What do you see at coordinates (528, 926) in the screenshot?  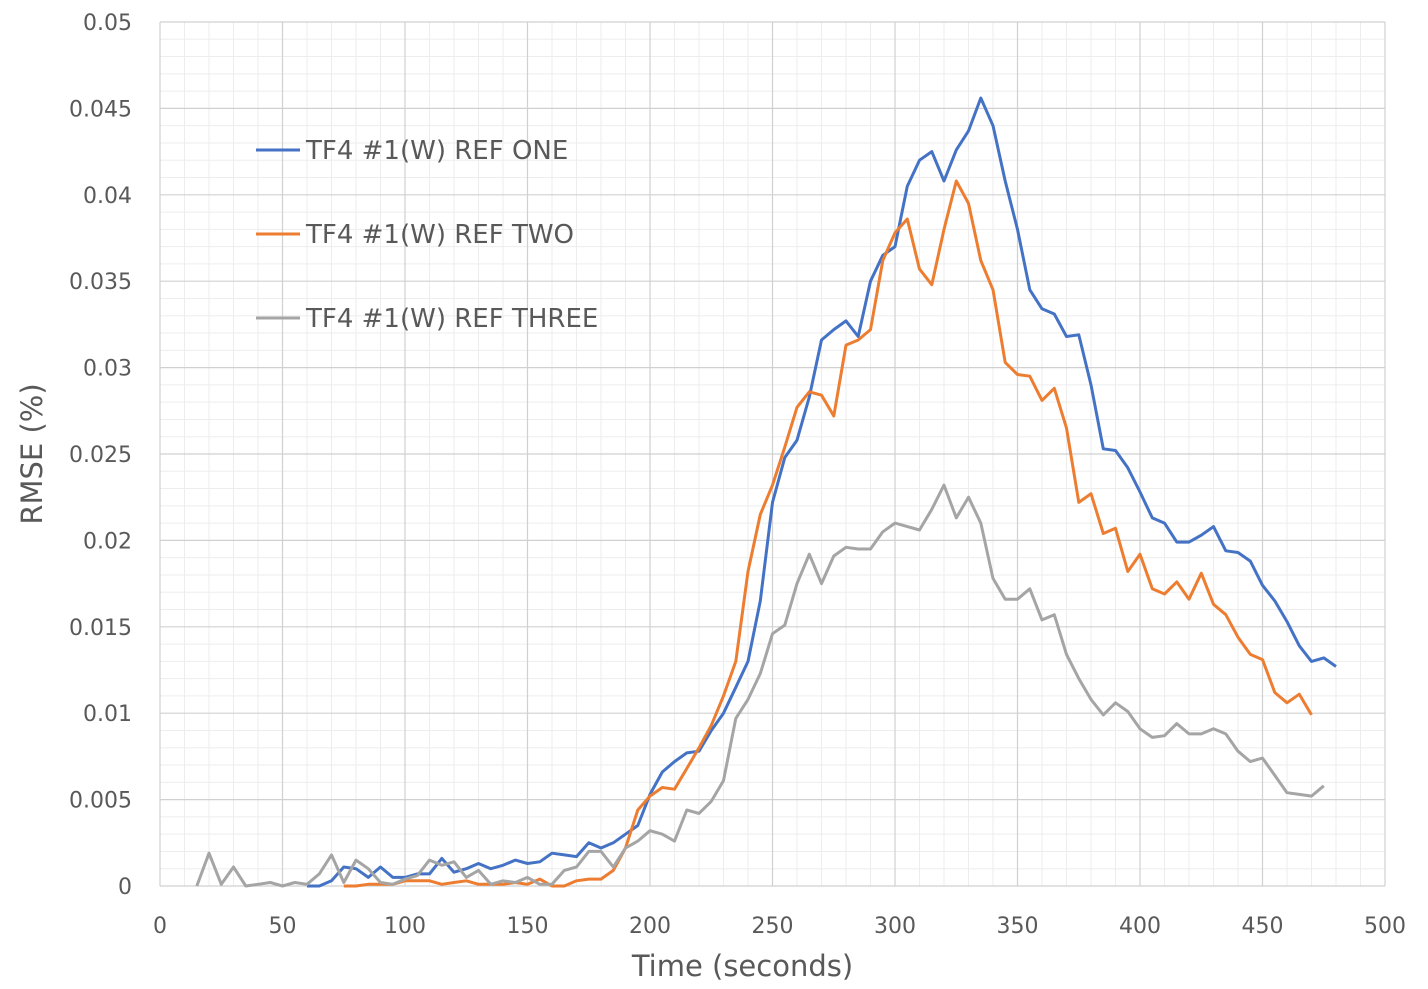 I see `x-tick-label: 150` at bounding box center [528, 926].